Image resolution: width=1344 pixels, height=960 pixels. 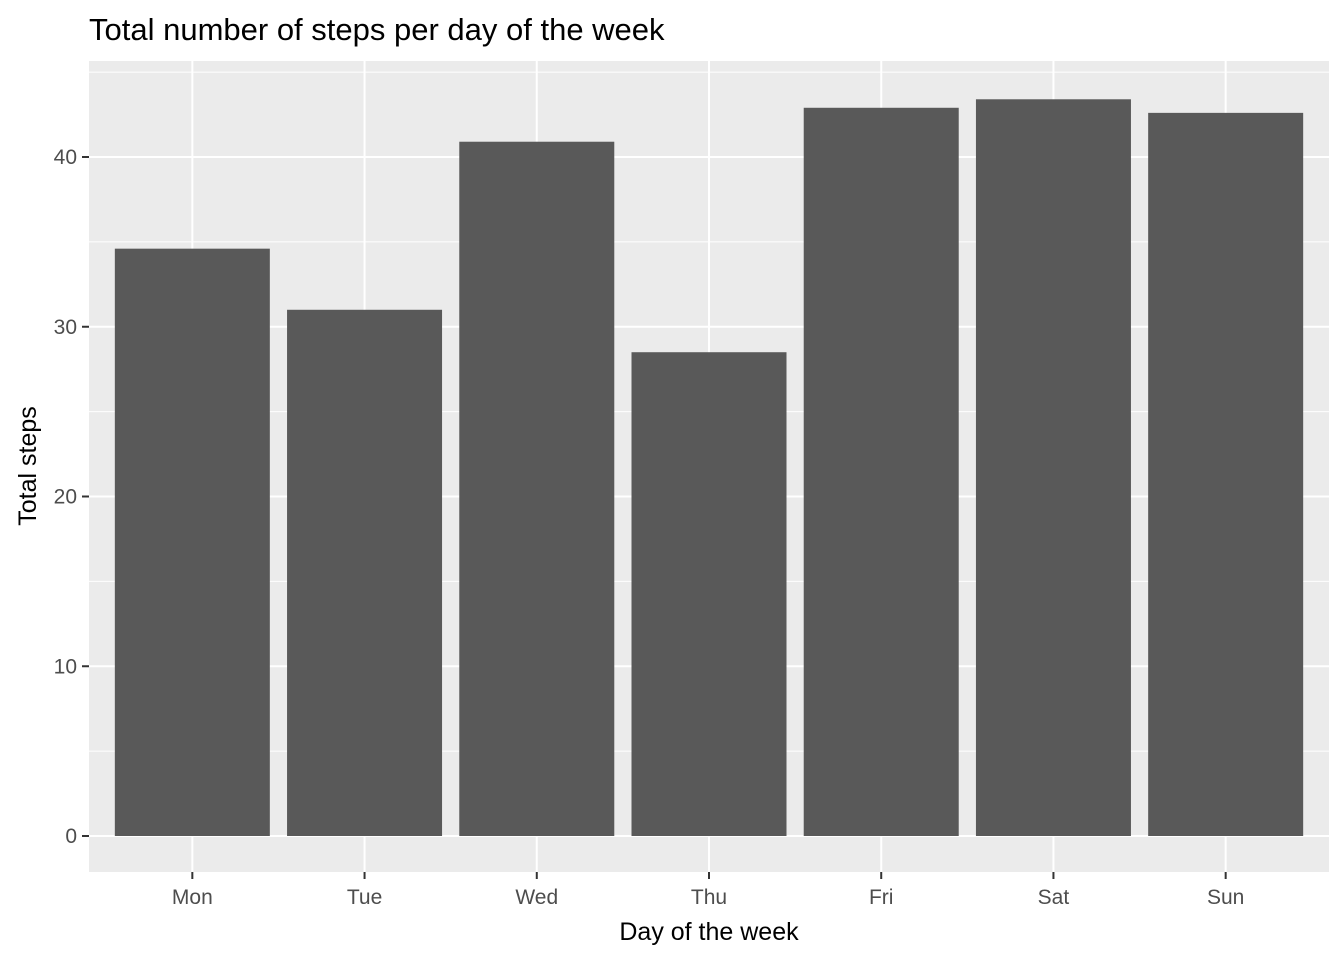 What do you see at coordinates (364, 897) in the screenshot?
I see `x-tick-label: Tue` at bounding box center [364, 897].